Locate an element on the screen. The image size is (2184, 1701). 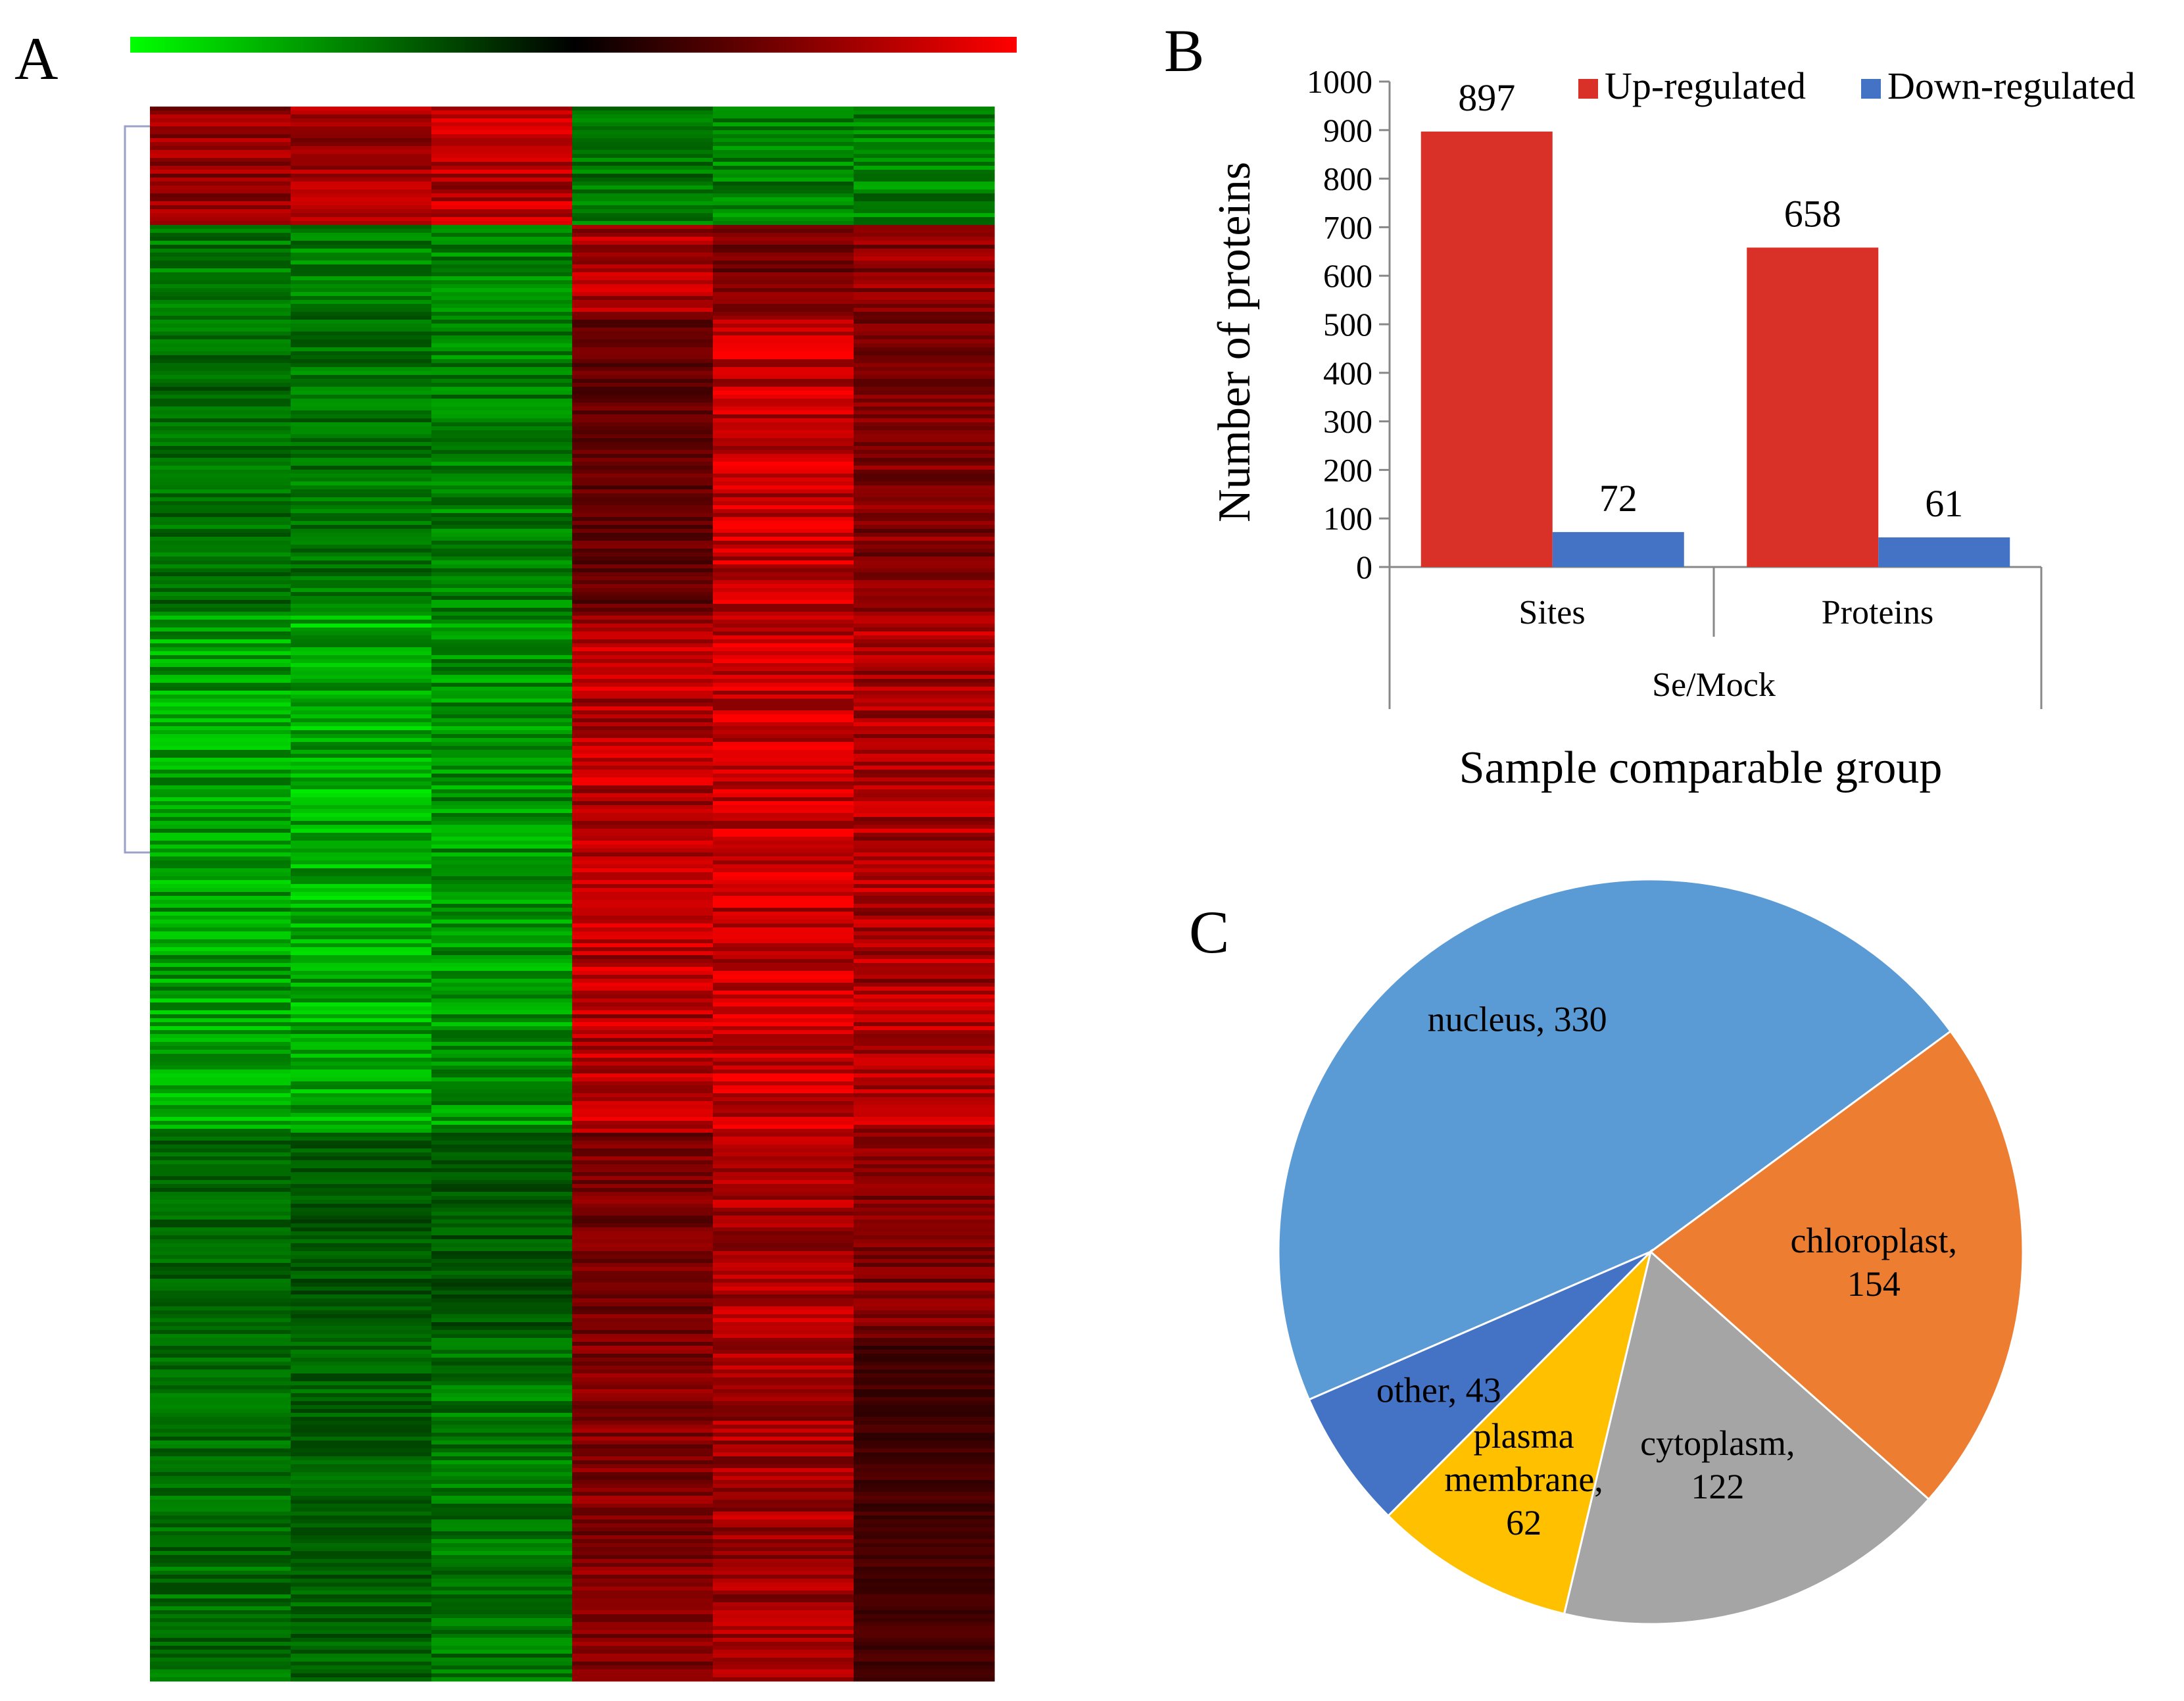
y-tick-label: 400 is located at coordinates (1347, 373).